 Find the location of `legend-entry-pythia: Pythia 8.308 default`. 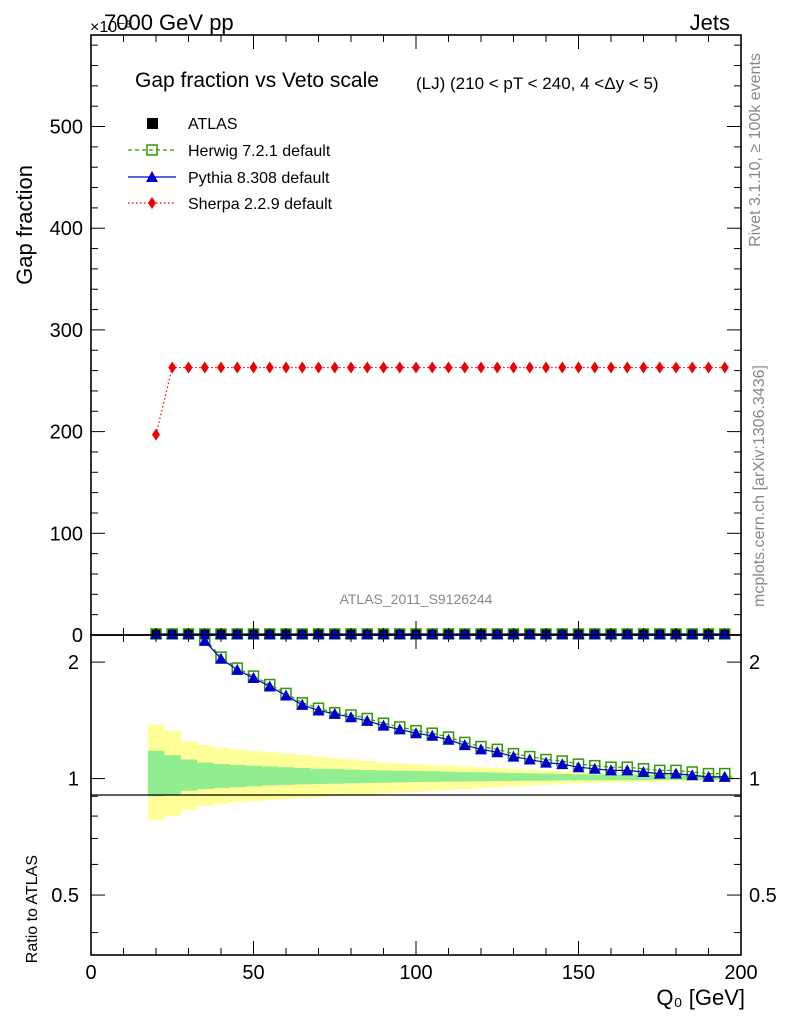

legend-entry-pythia: Pythia 8.308 default is located at coordinates (229, 178).